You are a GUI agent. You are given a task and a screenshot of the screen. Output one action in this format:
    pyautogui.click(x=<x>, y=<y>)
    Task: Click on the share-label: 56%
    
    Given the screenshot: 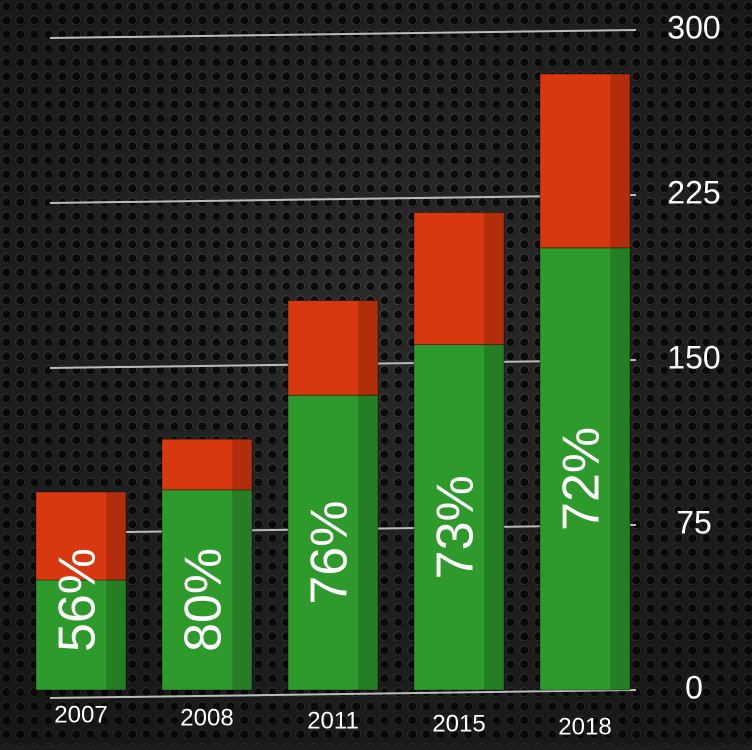 What is the action you would take?
    pyautogui.click(x=78, y=600)
    